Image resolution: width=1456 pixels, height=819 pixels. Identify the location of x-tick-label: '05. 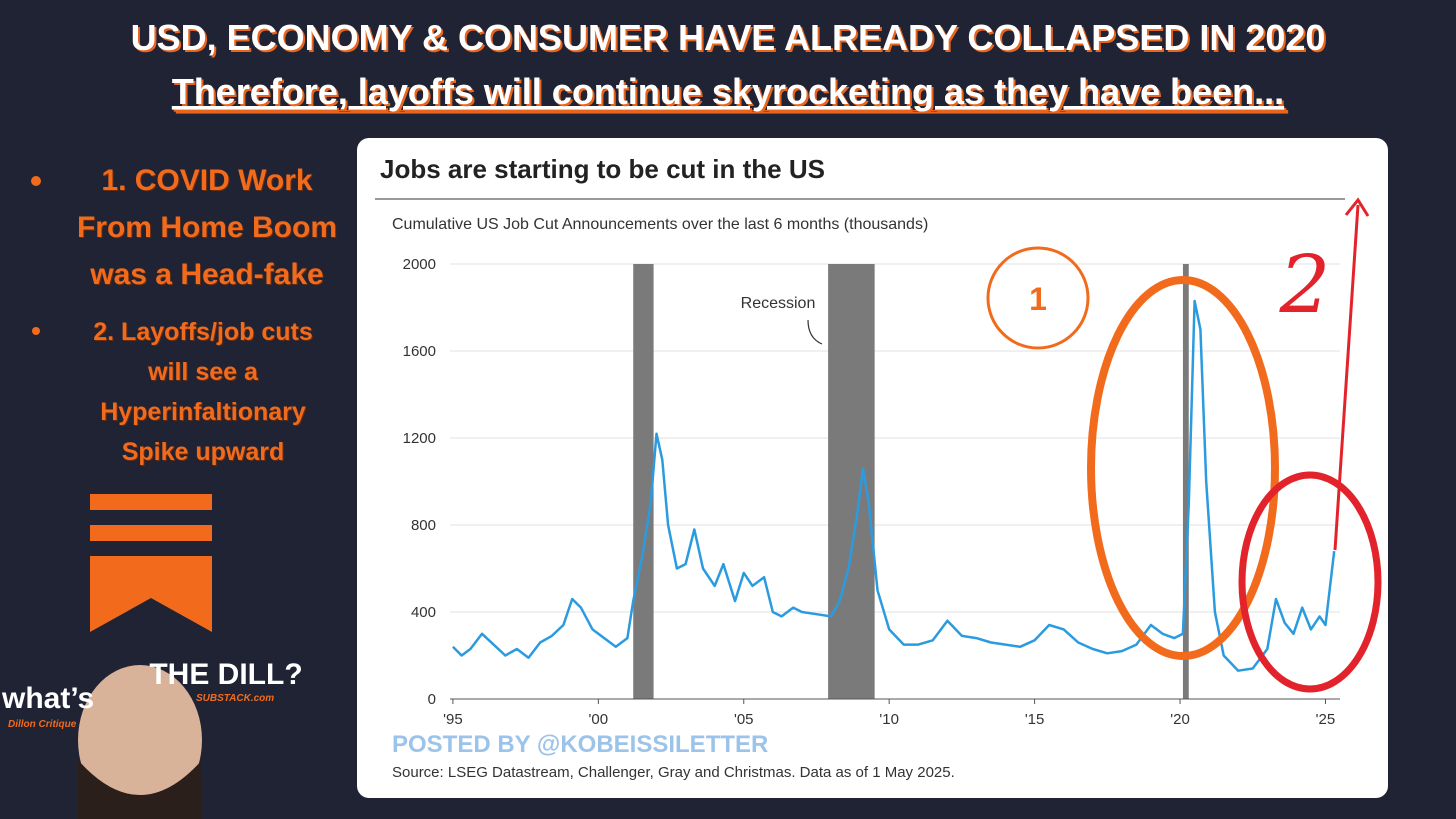
(744, 719).